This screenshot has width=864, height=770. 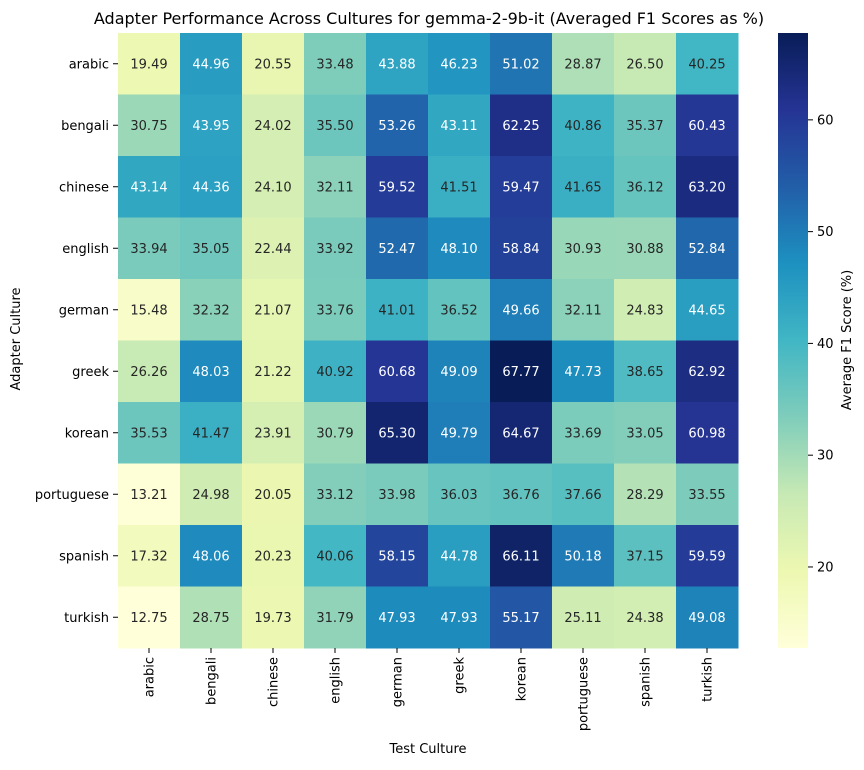 What do you see at coordinates (85, 249) in the screenshot?
I see `y-tick-label: english` at bounding box center [85, 249].